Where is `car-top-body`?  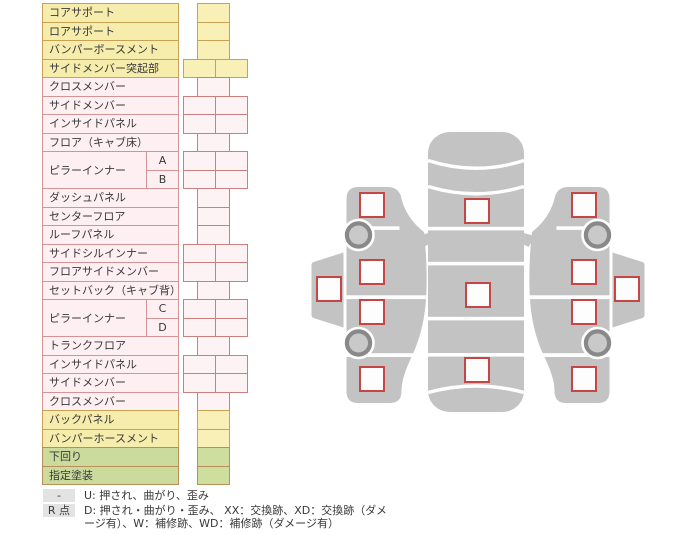 car-top-body is located at coordinates (476, 272).